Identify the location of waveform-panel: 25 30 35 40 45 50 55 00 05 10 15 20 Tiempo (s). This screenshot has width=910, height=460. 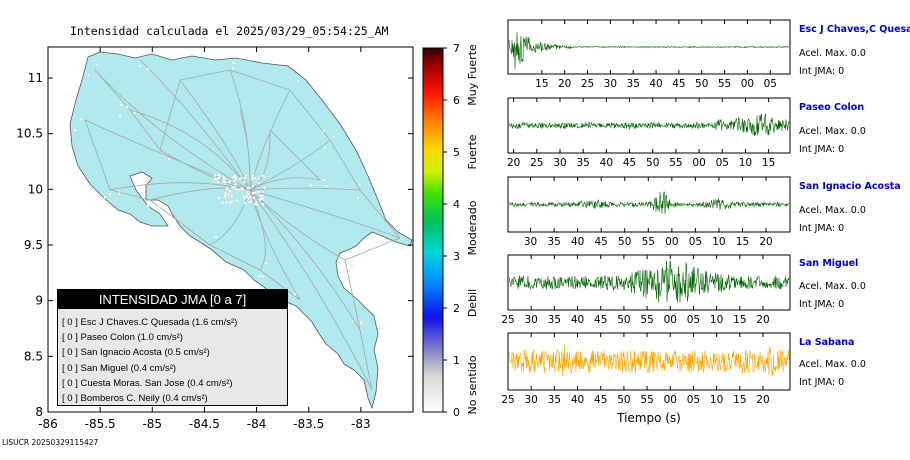
(646, 378).